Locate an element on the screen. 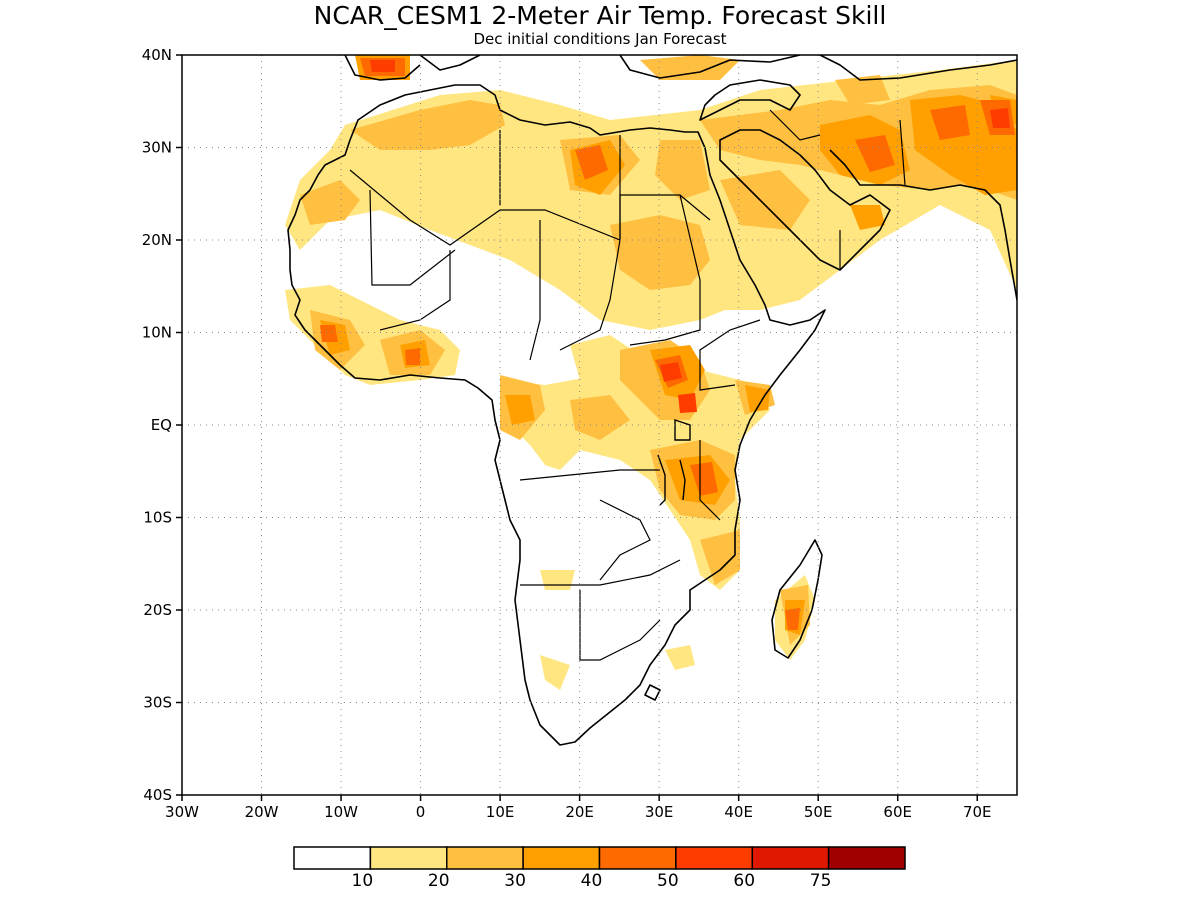 The height and width of the screenshot is (900, 1200). colorbar-label: 75 is located at coordinates (821, 881).